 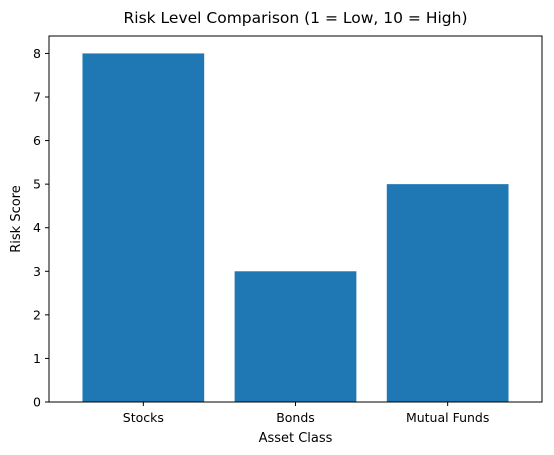 What do you see at coordinates (143, 417) in the screenshot?
I see `x-tick-label: Stocks` at bounding box center [143, 417].